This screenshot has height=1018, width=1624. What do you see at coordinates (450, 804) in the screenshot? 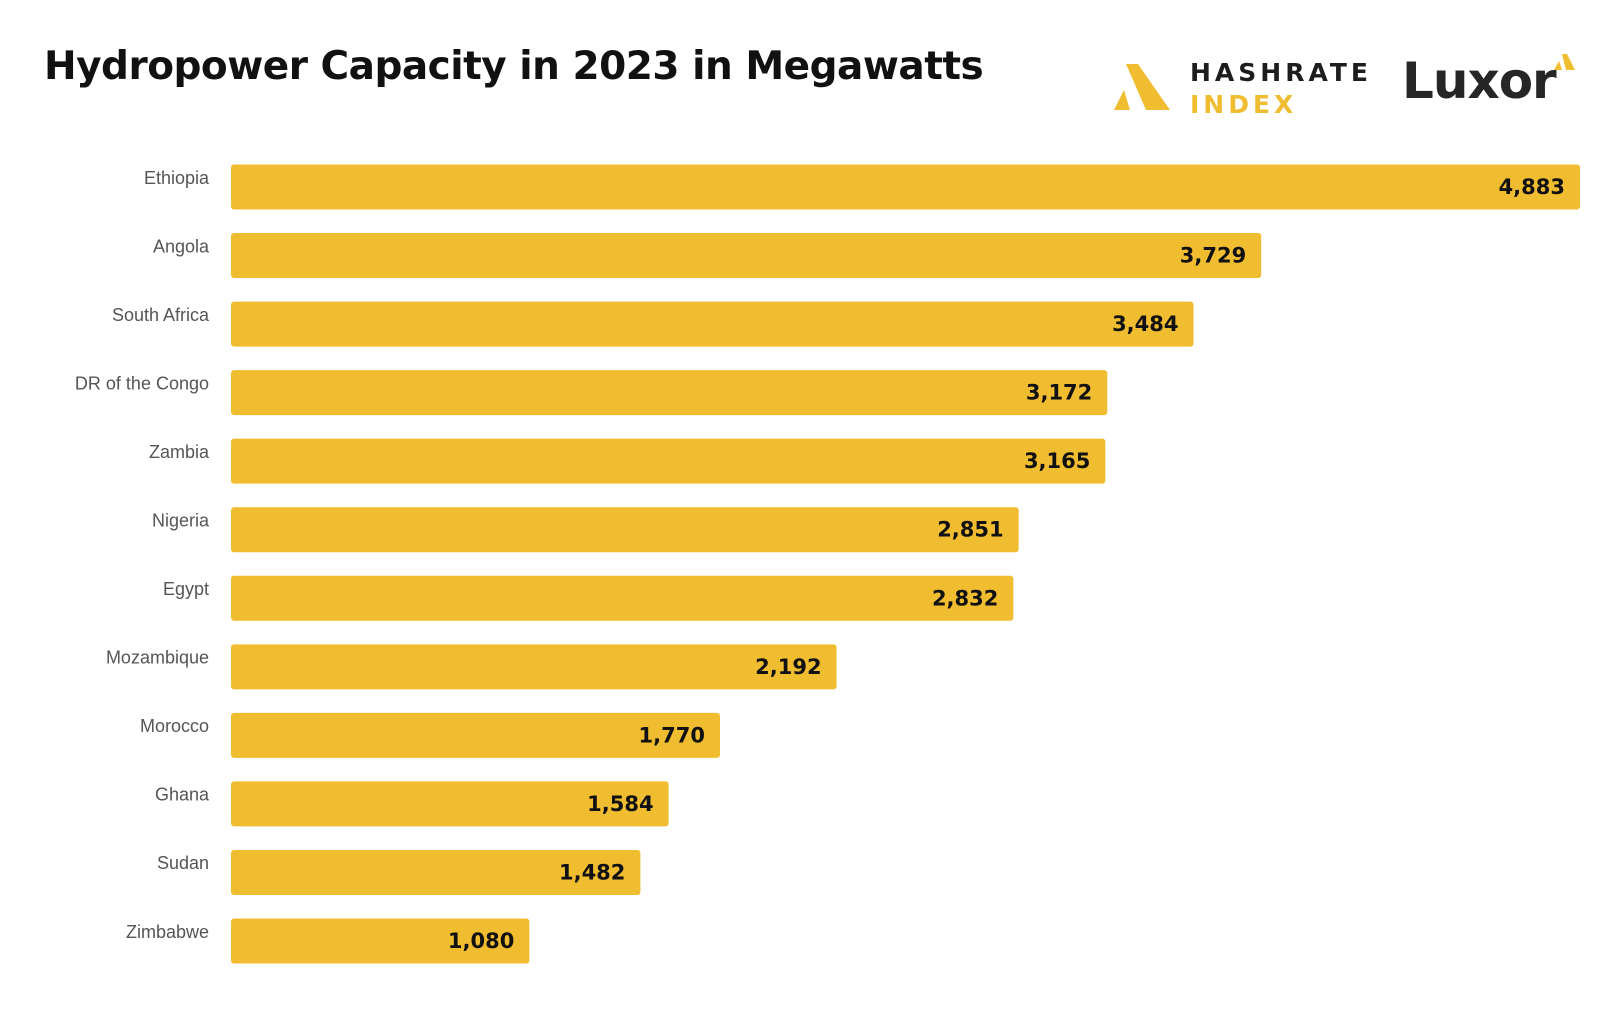
I see `bar-ghana` at bounding box center [450, 804].